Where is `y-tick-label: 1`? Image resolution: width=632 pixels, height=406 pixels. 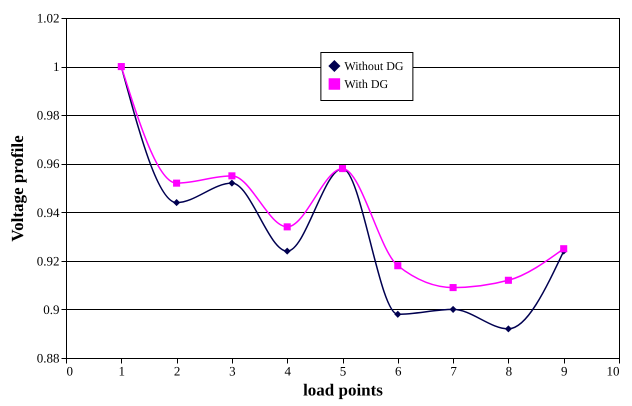 y-tick-label: 1 is located at coordinates (56, 66).